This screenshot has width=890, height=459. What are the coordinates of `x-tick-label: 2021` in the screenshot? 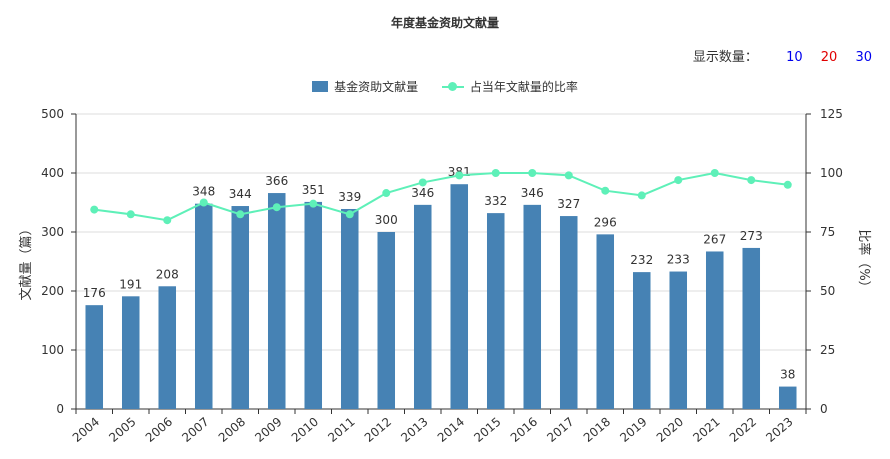 It's located at (706, 430).